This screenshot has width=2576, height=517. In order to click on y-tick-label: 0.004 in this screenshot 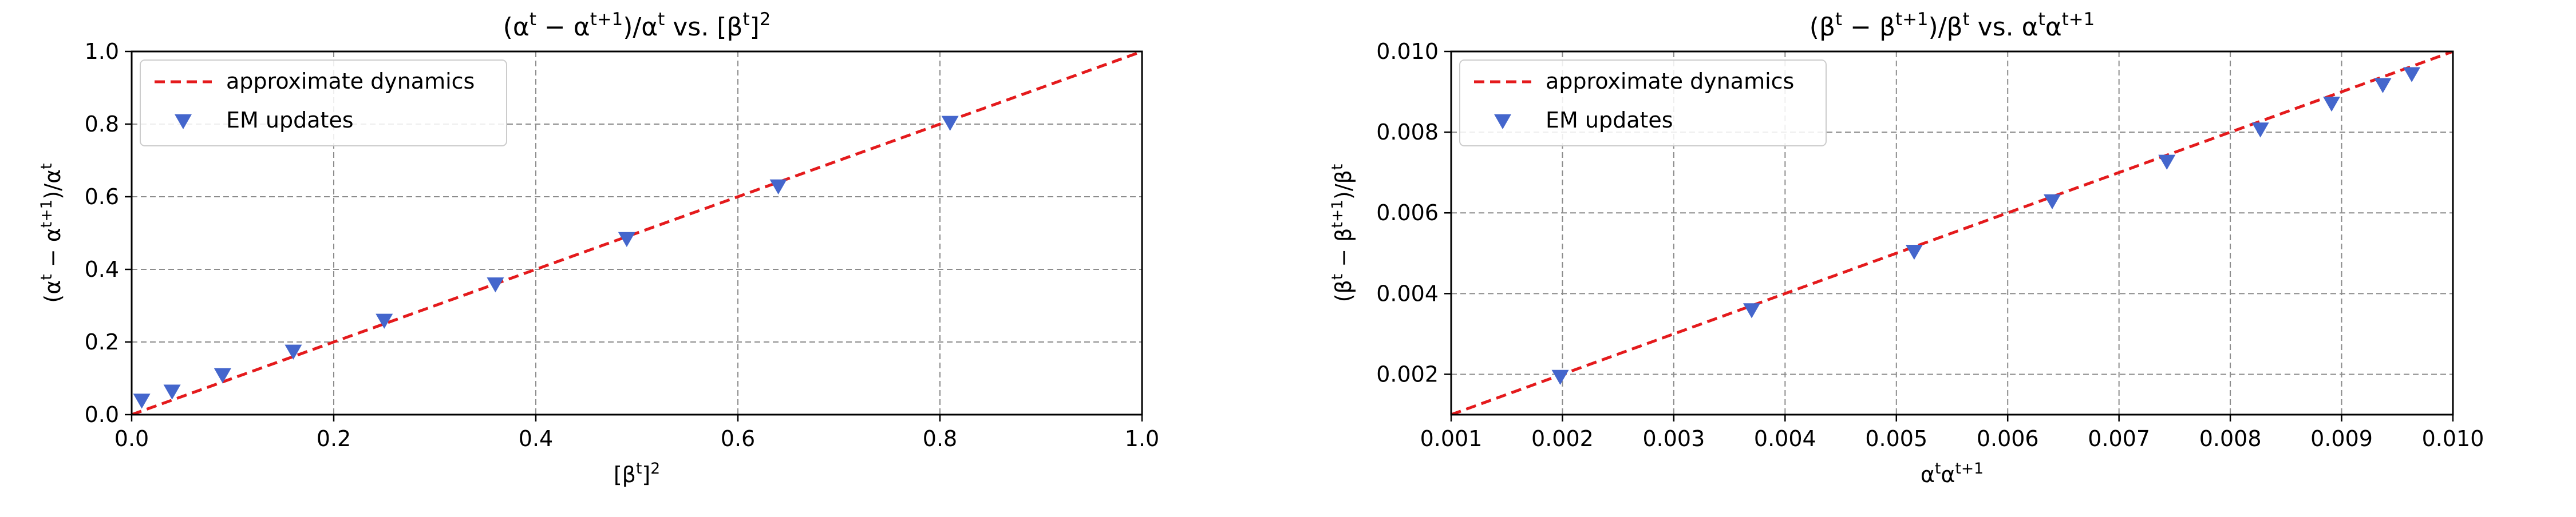, I will do `click(1407, 293)`.